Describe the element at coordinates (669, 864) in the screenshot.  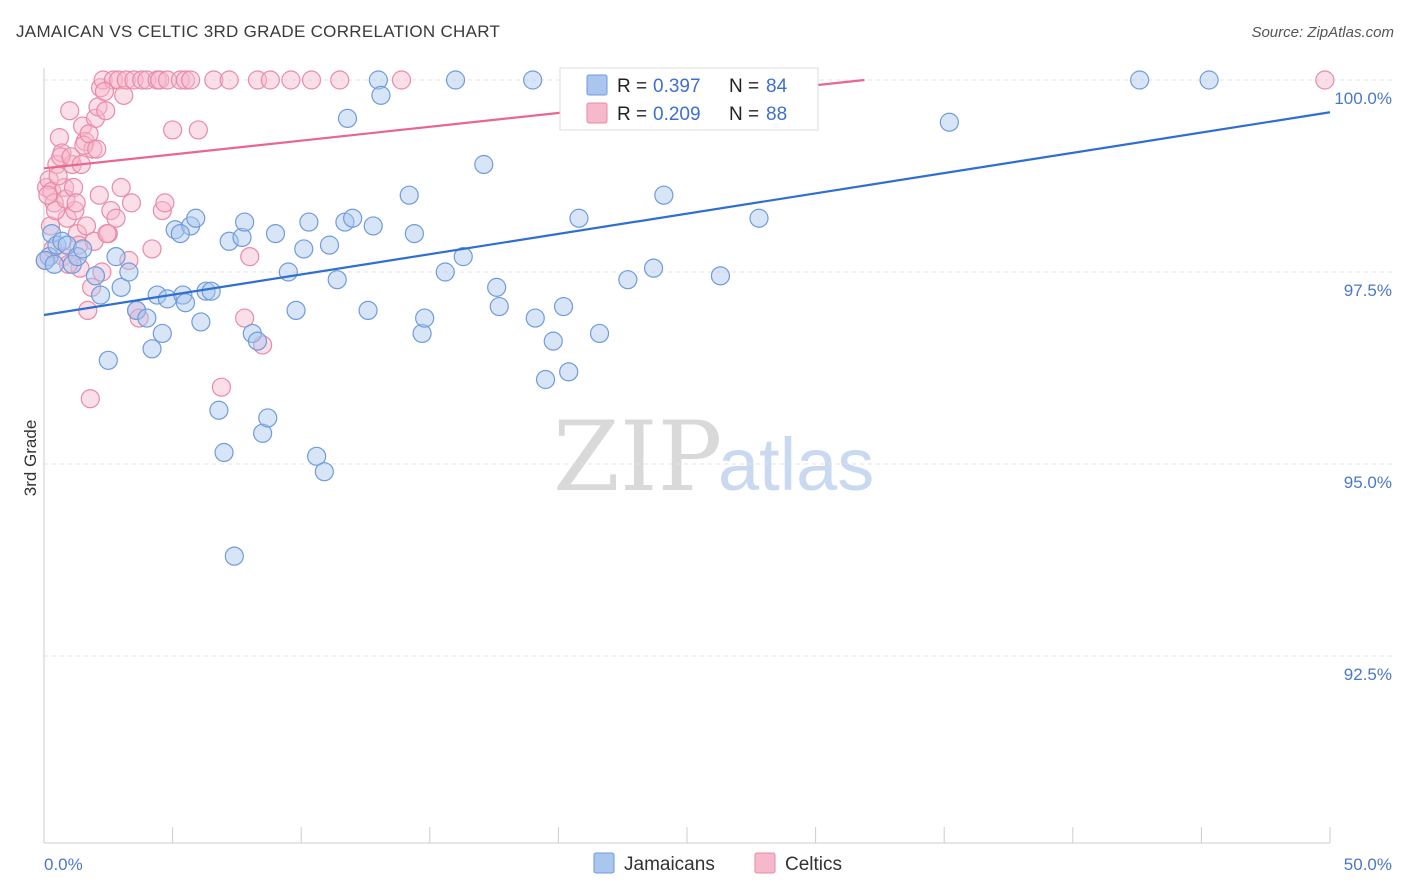
I see `legend-label-jamaicans: Jamaicans` at that location.